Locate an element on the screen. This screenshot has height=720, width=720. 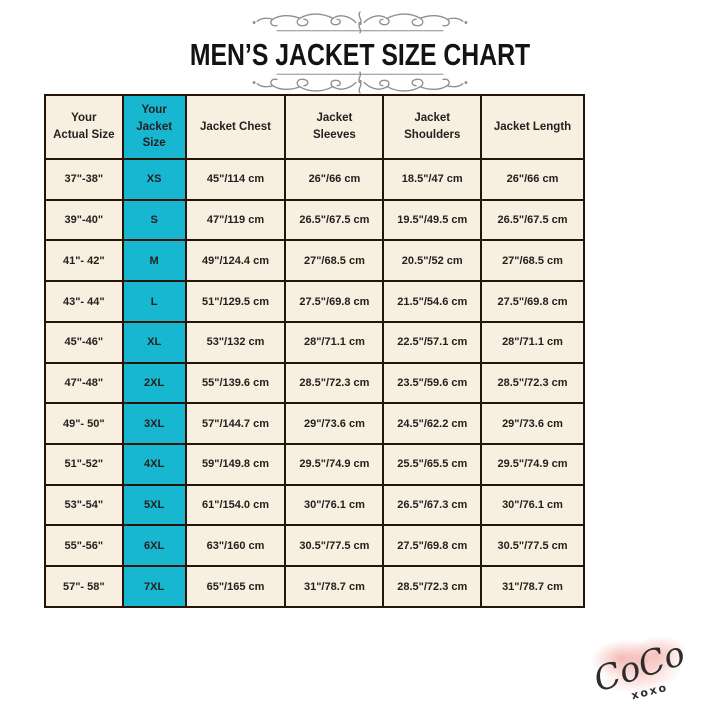
table-cell: 18.5"/47 cm is located at coordinates (432, 179).